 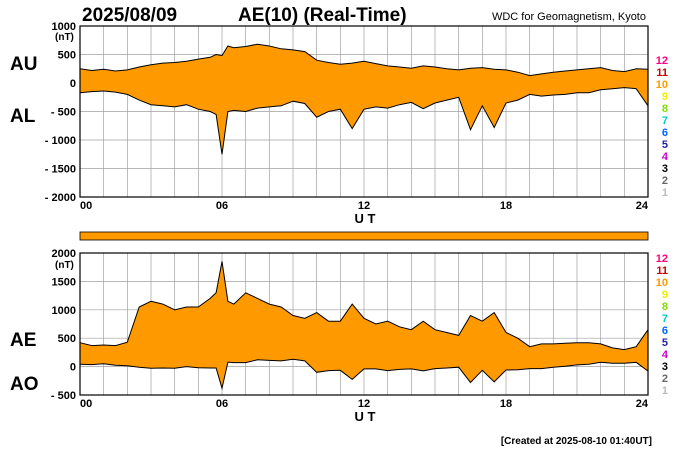 I want to click on al-label: AL, so click(x=23, y=116).